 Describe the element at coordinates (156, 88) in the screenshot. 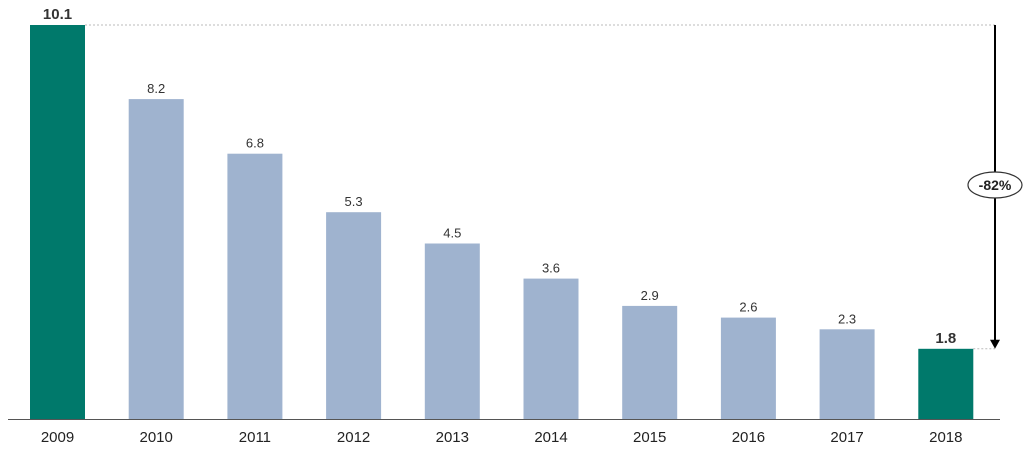

I see `value-label-2010: 8.2` at that location.